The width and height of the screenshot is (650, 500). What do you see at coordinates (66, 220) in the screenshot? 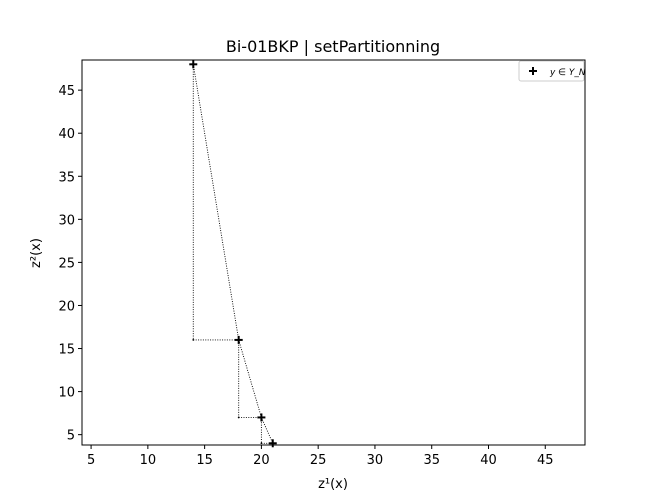
I see `y-tick-label: 30` at bounding box center [66, 220].